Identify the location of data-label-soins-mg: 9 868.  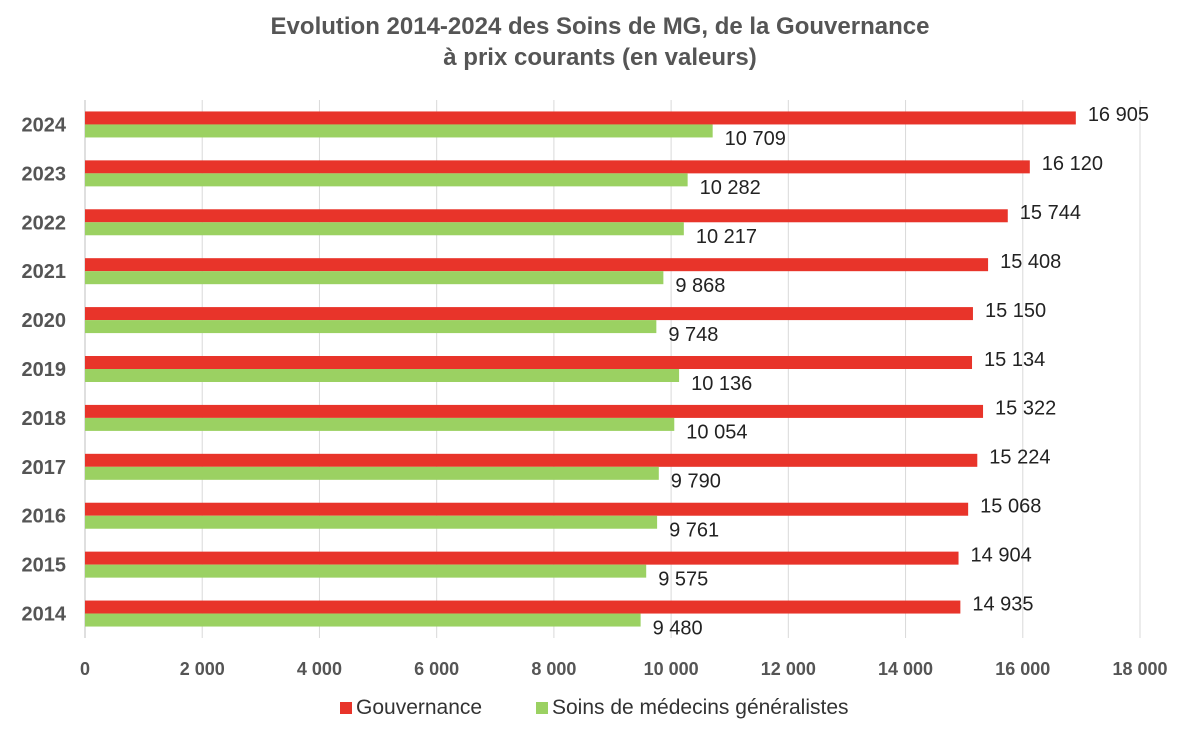
(700, 286).